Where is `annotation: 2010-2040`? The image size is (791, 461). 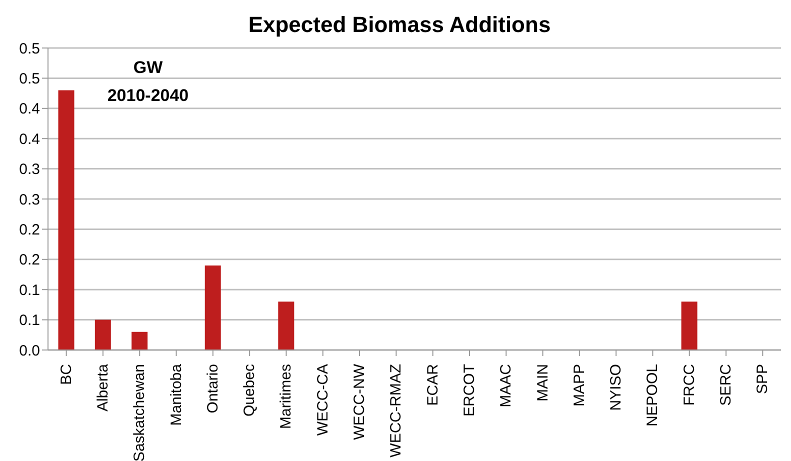 annotation: 2010-2040 is located at coordinates (148, 96).